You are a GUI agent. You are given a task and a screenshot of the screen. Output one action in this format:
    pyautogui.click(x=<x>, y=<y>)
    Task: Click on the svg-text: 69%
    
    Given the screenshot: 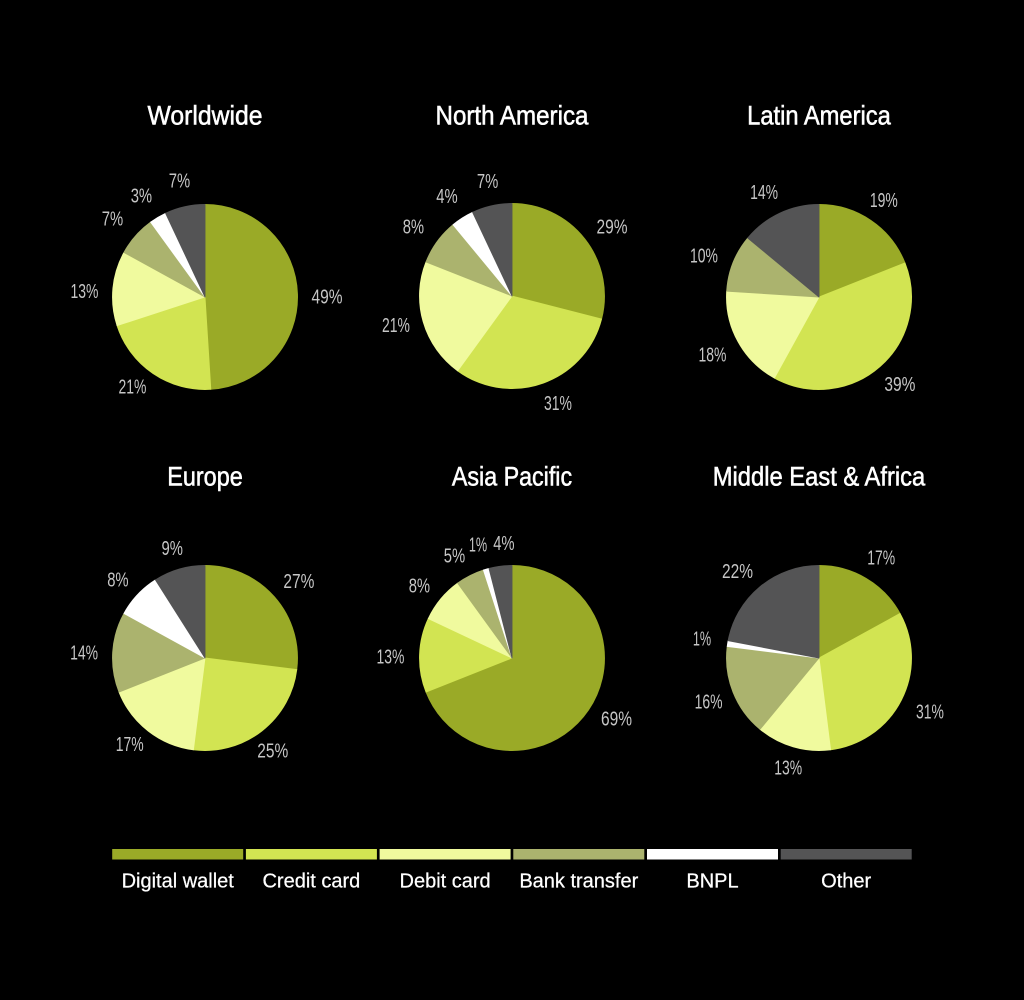 What is the action you would take?
    pyautogui.click(x=616, y=719)
    